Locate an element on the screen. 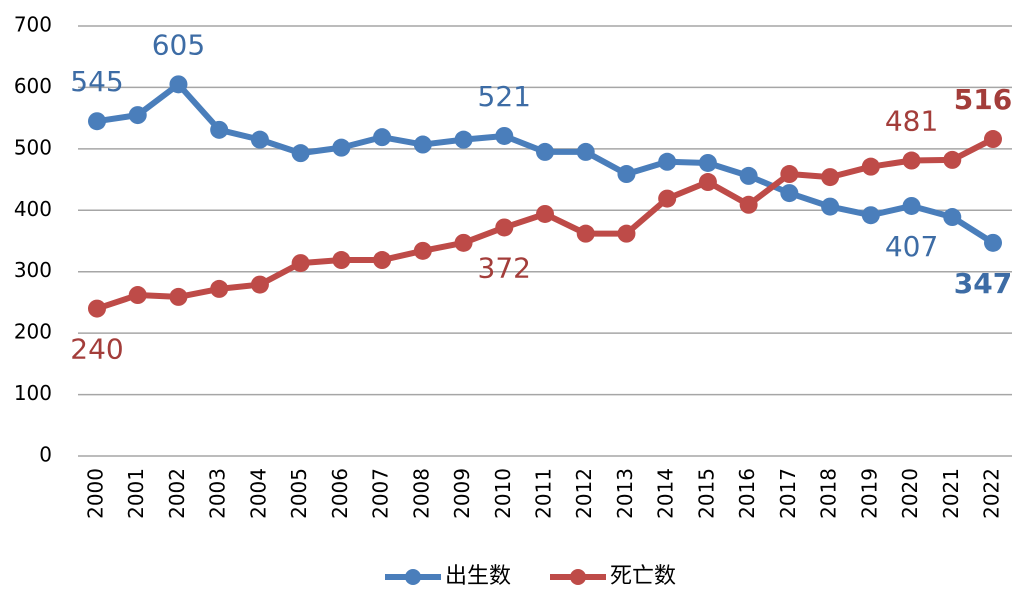 The height and width of the screenshot is (589, 1021). data-label: 545 is located at coordinates (96, 81).